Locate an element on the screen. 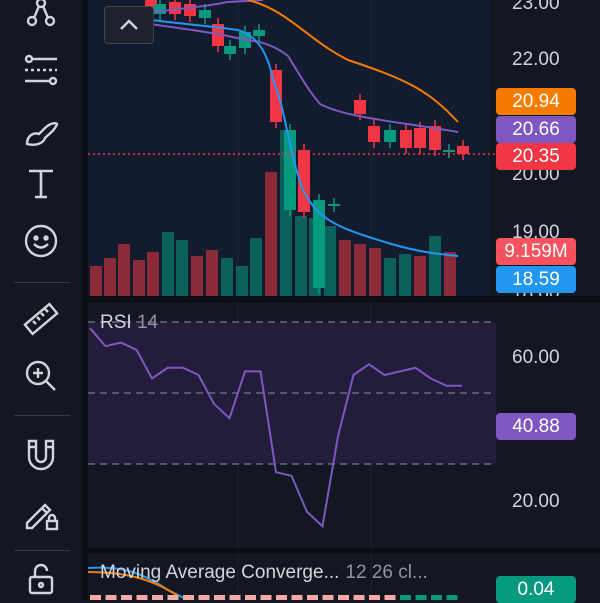  chevron-up-icon is located at coordinates (129, 24).